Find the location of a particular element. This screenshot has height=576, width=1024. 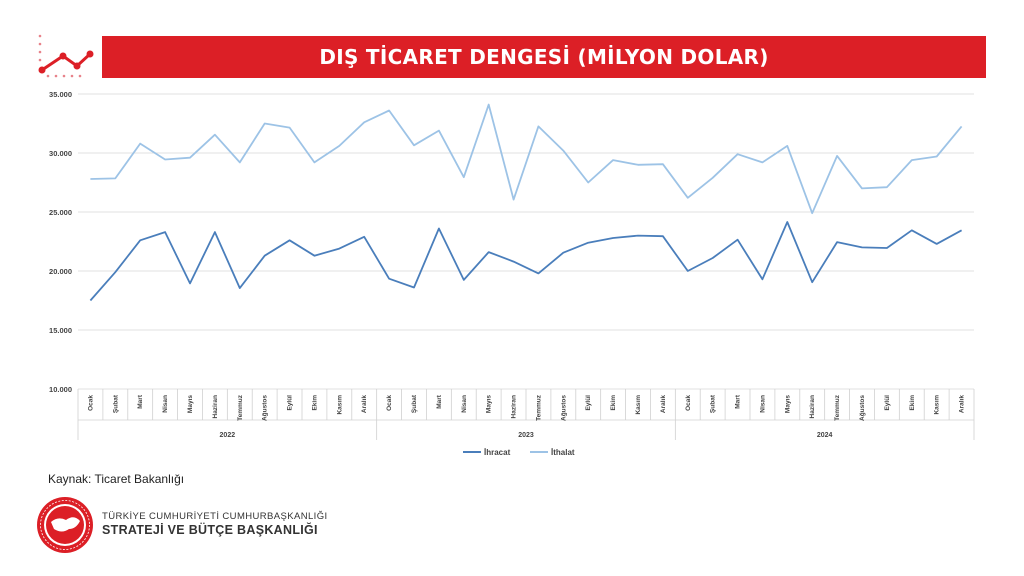

y-tick-label: 10.000 is located at coordinates (60, 389).